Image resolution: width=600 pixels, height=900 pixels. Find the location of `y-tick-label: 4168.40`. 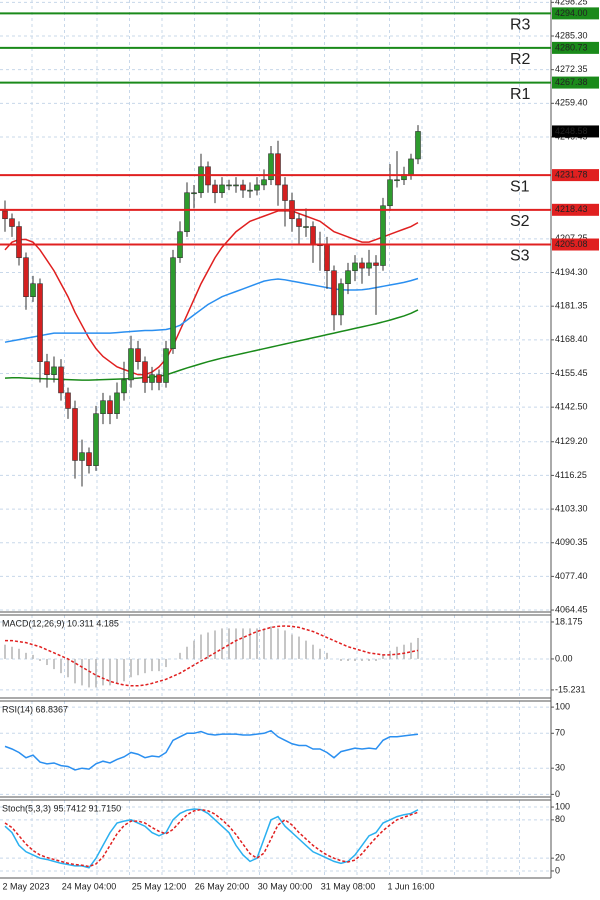

y-tick-label: 4168.40 is located at coordinates (571, 339).